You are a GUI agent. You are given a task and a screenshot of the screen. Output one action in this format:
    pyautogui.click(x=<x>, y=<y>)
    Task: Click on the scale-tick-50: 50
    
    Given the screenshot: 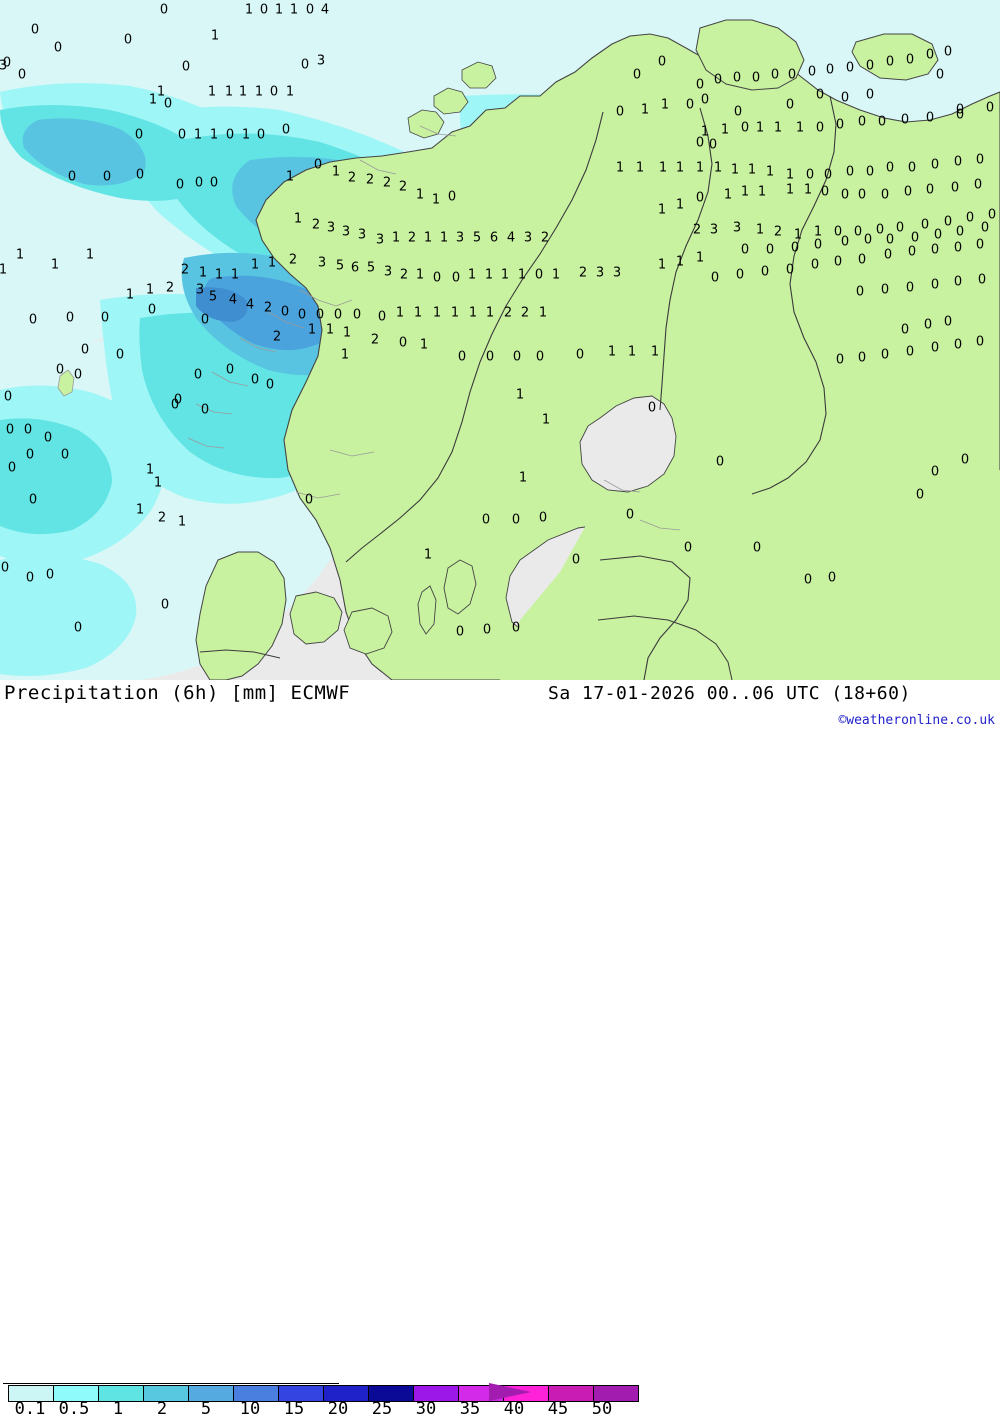 What is the action you would take?
    pyautogui.click(x=602, y=1409)
    